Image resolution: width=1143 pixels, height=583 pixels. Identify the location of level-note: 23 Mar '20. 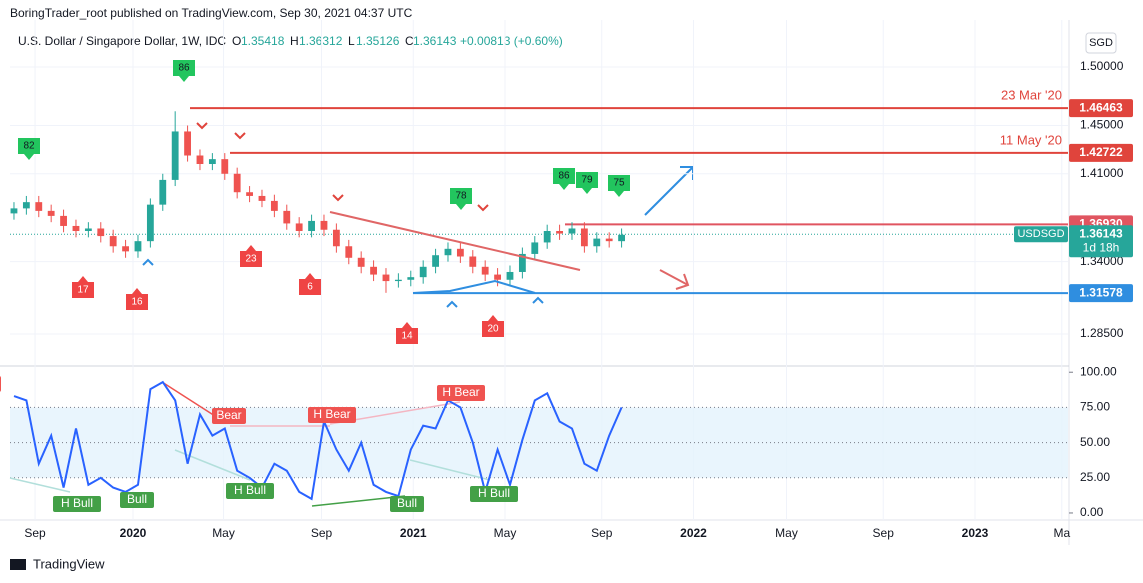
(1031, 95).